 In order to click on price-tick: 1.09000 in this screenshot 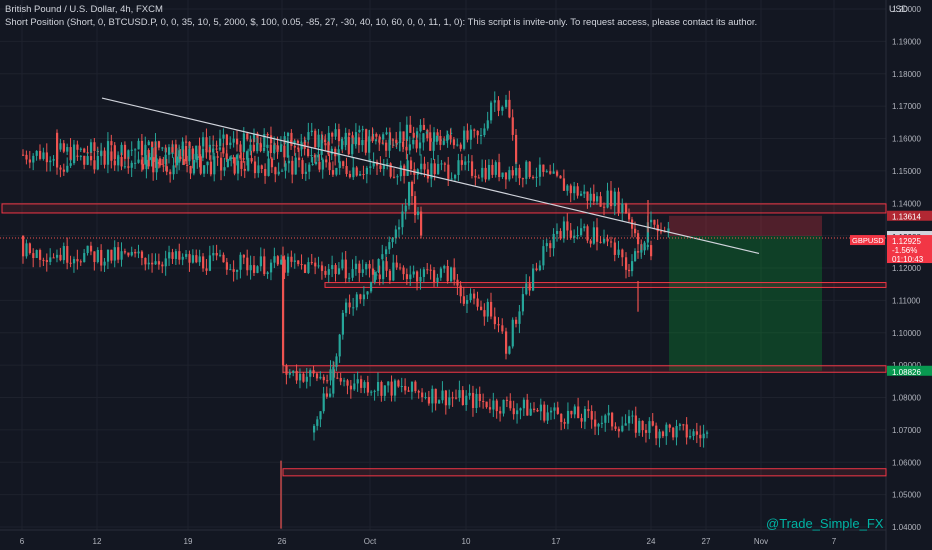, I will do `click(906, 365)`.